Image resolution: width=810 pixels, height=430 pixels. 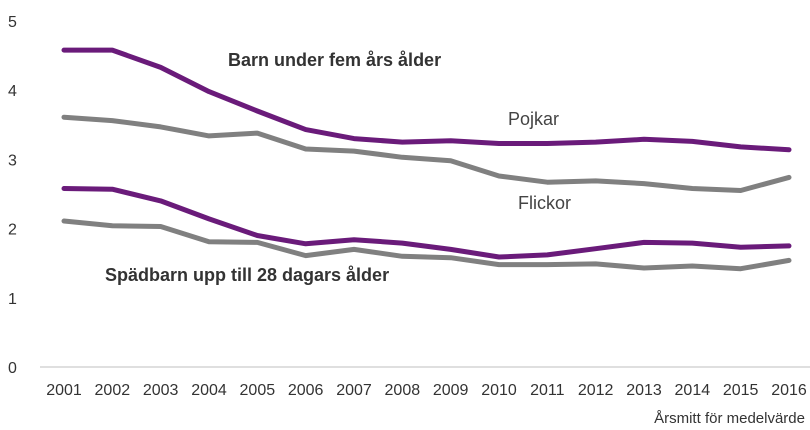 What do you see at coordinates (644, 390) in the screenshot?
I see `x-tick-label: 2013` at bounding box center [644, 390].